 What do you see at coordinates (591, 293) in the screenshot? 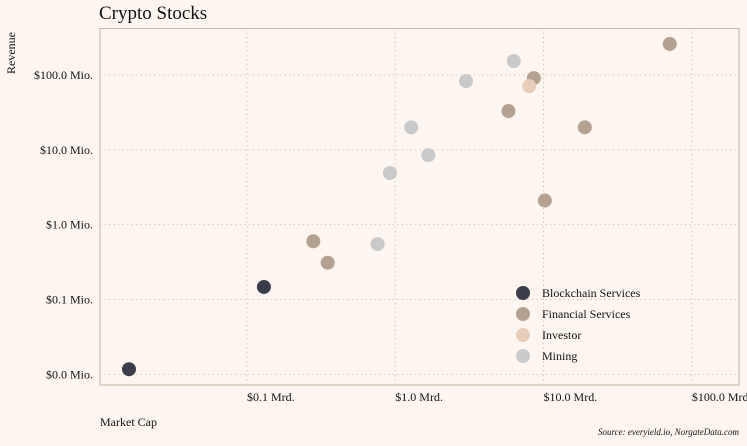
I see `legend-label: Blockchain Services` at bounding box center [591, 293].